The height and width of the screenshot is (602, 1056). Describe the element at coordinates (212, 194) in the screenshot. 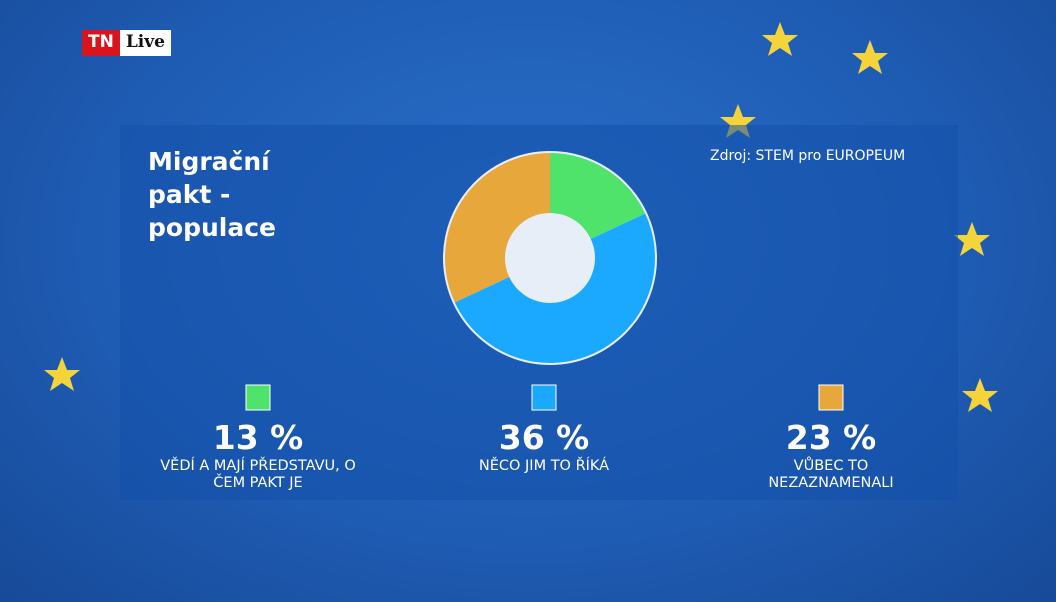

I see `chart-title: Migrační pakt - populace` at that location.